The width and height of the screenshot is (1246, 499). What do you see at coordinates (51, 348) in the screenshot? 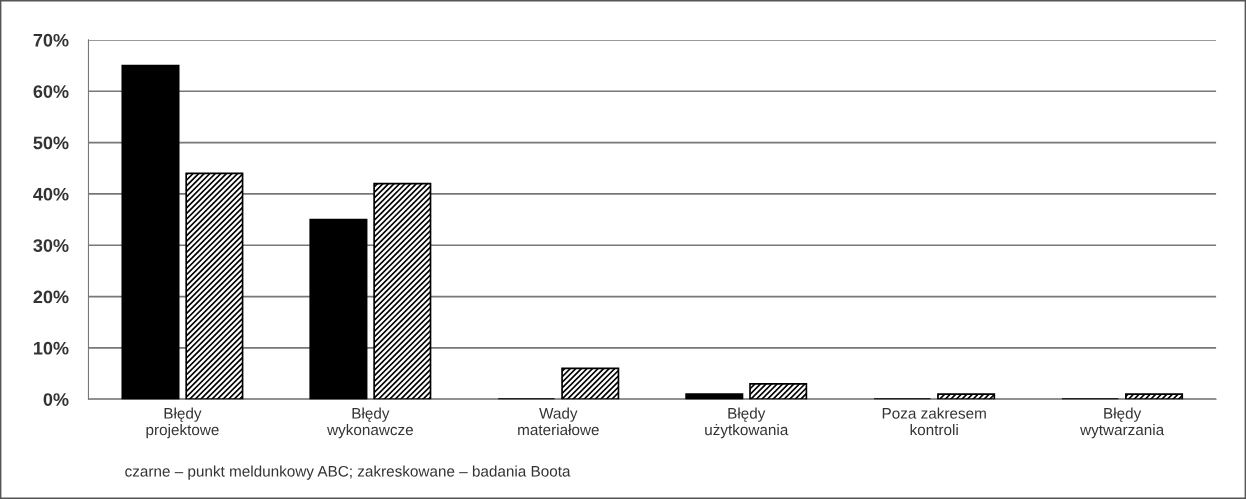
I see `y-tick-label: 10%` at bounding box center [51, 348].